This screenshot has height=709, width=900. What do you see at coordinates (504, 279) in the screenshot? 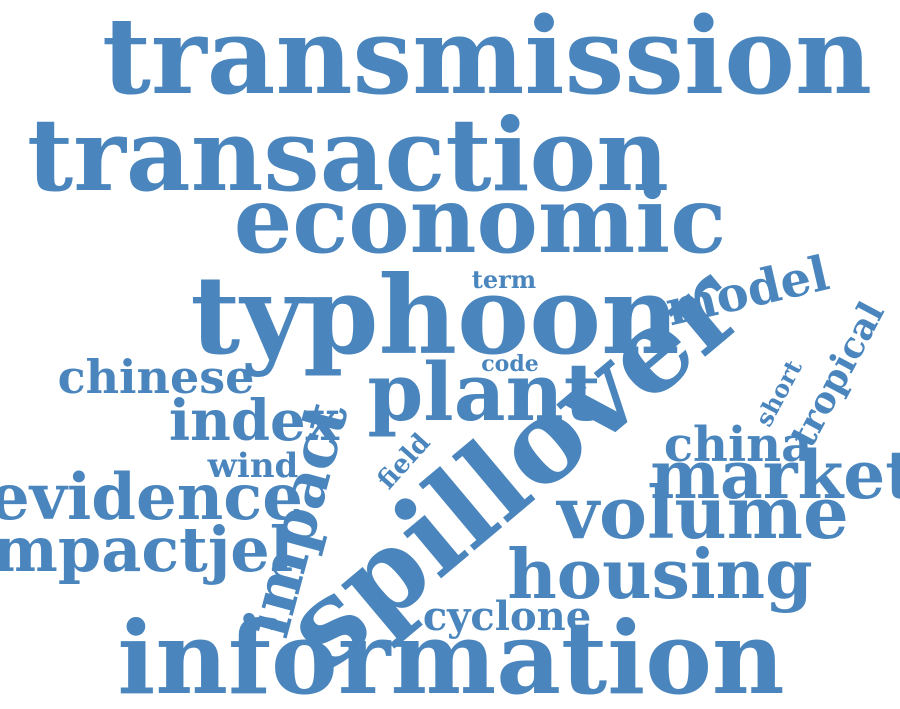
I see `word-term: term` at bounding box center [504, 279].